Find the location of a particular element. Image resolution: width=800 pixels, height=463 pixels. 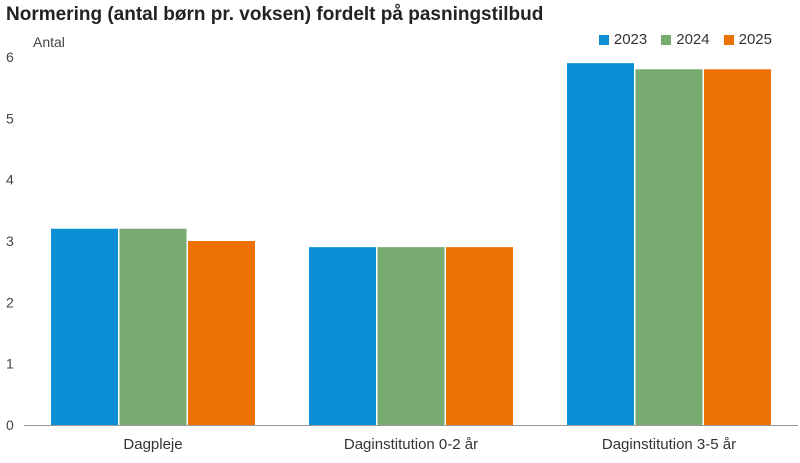

y-tick-label: 5 is located at coordinates (10, 118).